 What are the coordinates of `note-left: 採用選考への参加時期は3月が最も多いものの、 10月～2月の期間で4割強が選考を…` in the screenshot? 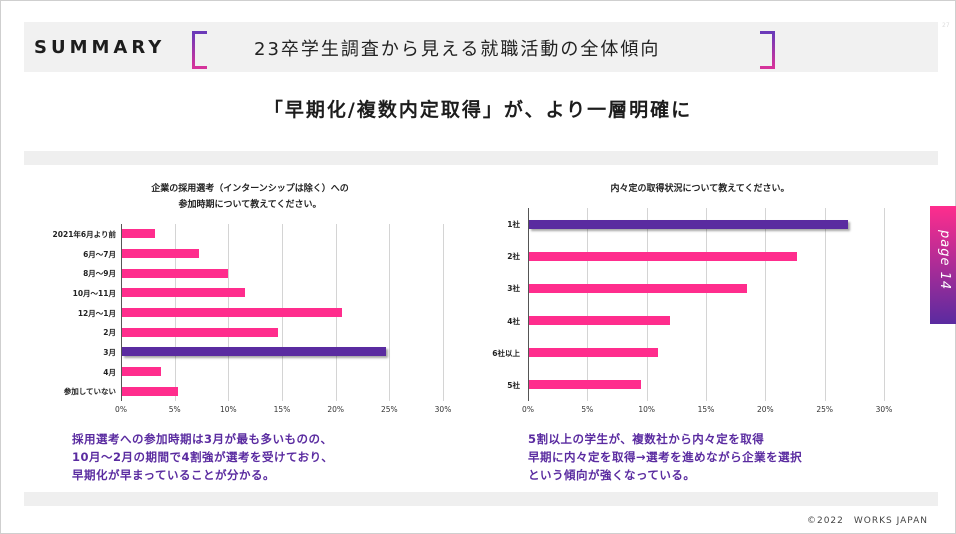 It's located at (202, 457).